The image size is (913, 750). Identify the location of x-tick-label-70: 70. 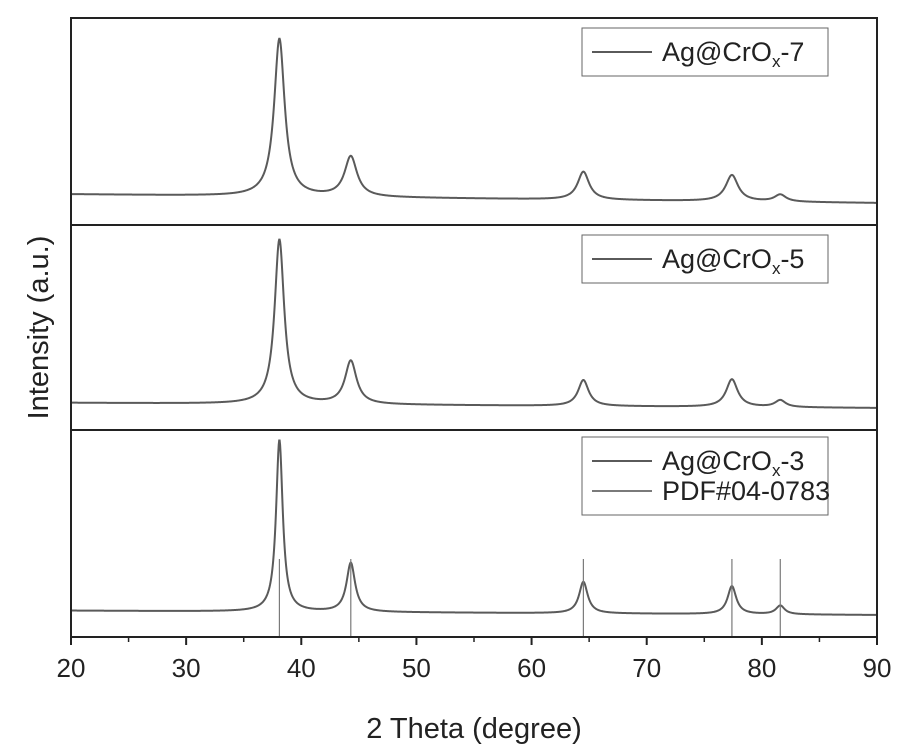
(646, 668).